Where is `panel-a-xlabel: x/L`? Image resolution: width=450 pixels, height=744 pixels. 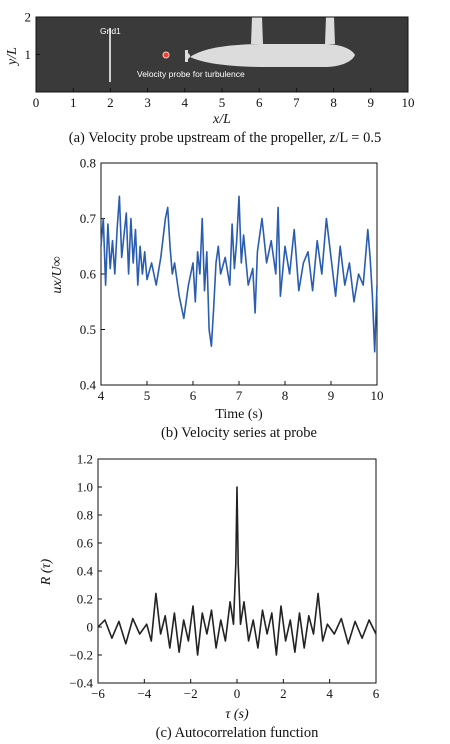
panel-a-xlabel: x/L is located at coordinates (221, 119).